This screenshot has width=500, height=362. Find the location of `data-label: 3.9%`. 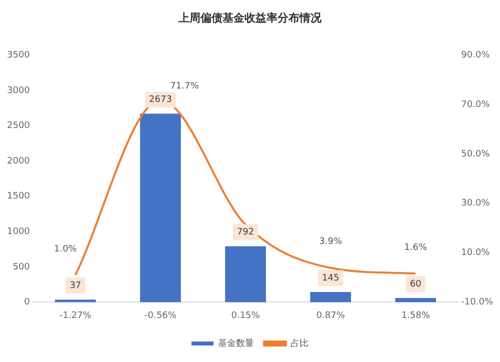

data-label: 3.9% is located at coordinates (330, 242).